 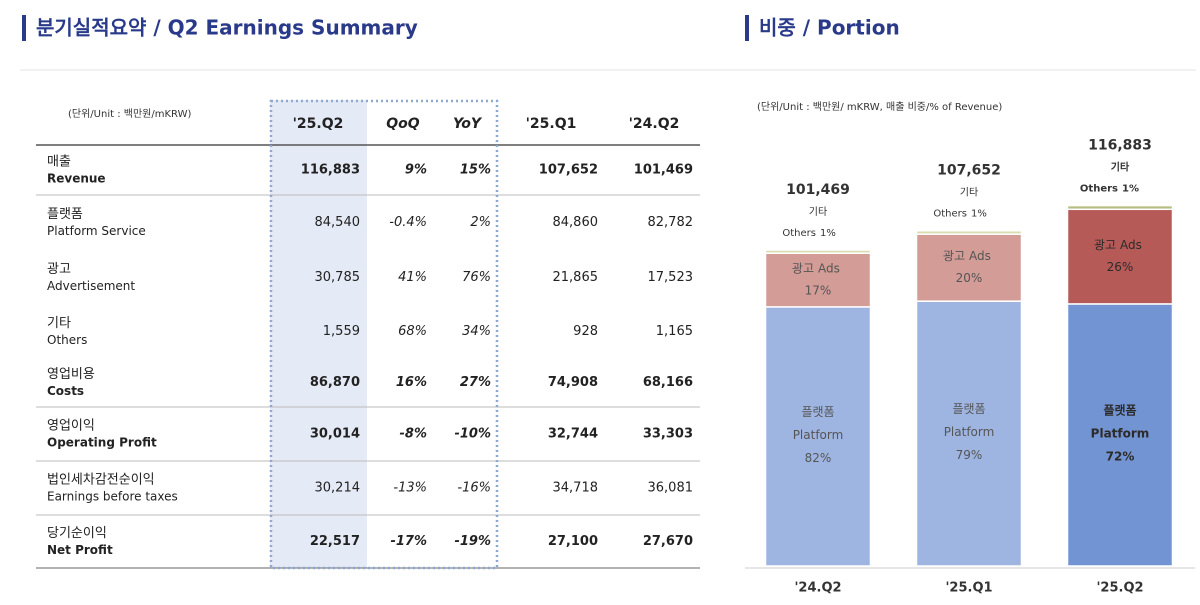 What do you see at coordinates (338, 277) in the screenshot?
I see `cell: 30,785` at bounding box center [338, 277].